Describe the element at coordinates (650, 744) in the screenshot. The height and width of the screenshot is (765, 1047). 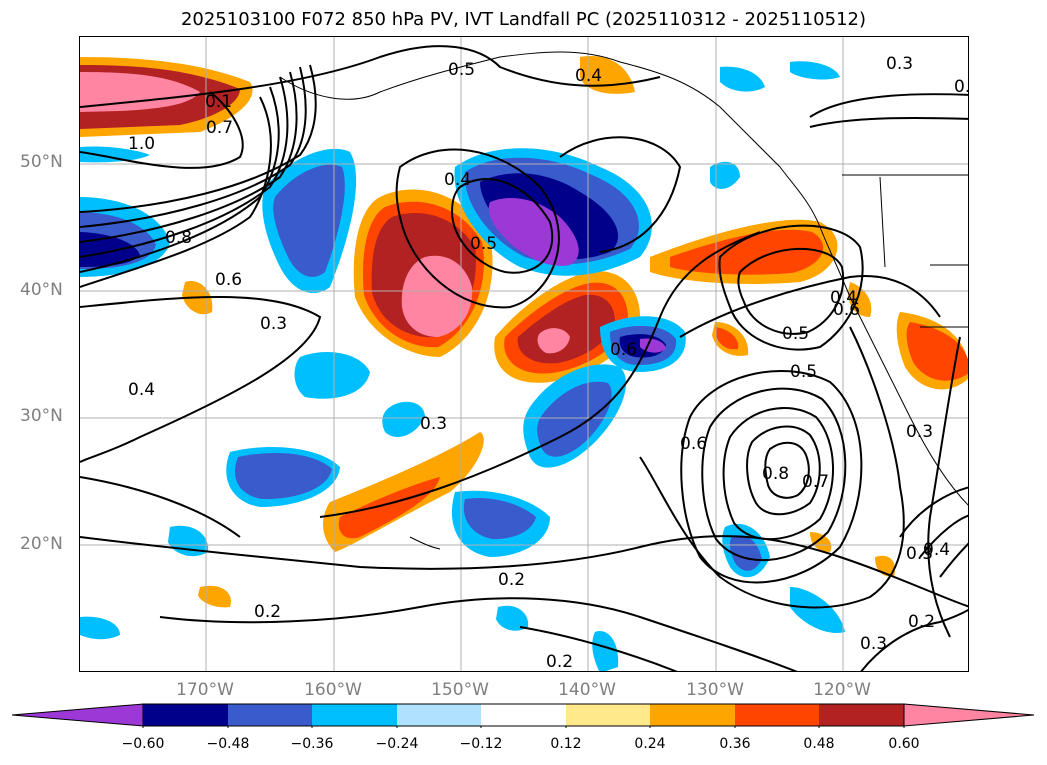
I see `colorbar-tick: 0.24` at that location.